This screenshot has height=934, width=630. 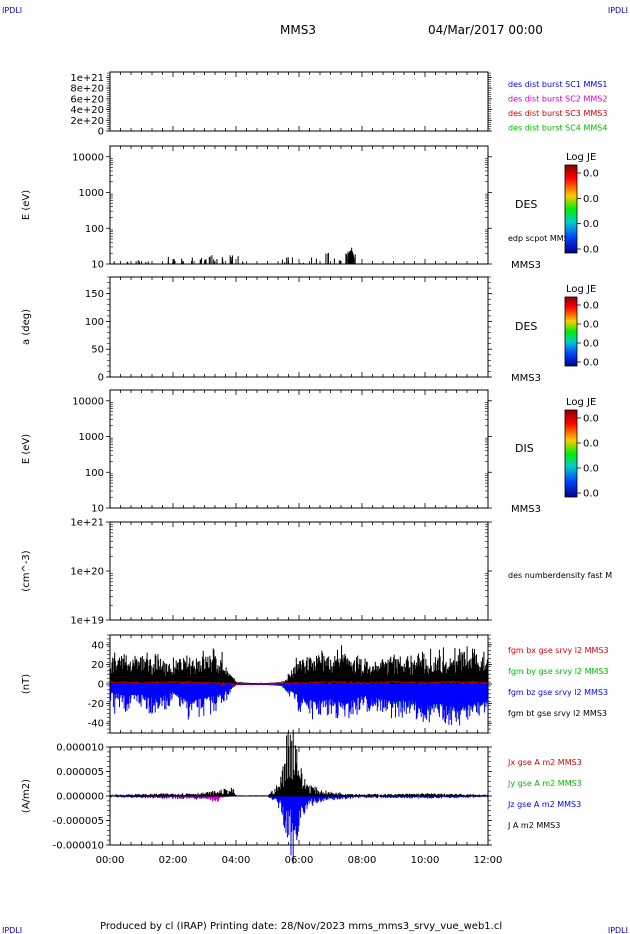 I want to click on corner-label-bottom-left: IPDLI, so click(x=12, y=930).